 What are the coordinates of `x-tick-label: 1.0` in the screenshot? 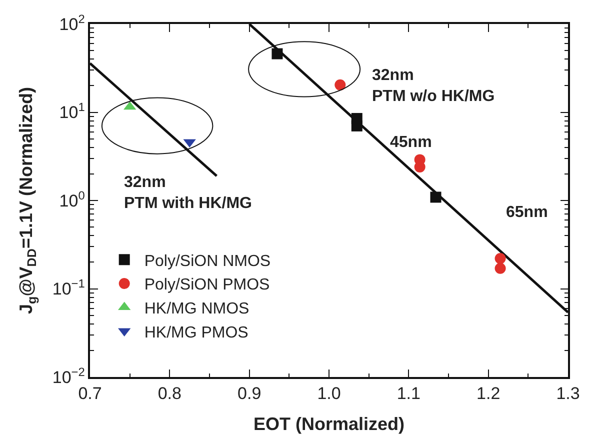 It's located at (329, 394).